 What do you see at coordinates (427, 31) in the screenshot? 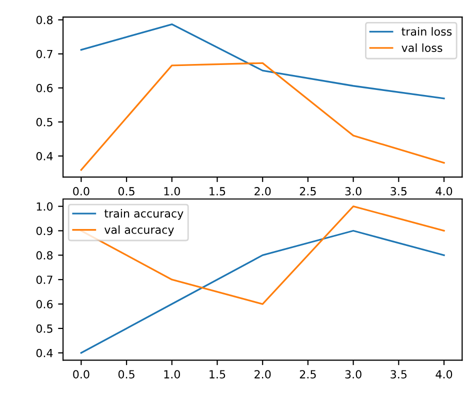
I see `legend-label: train loss` at bounding box center [427, 31].